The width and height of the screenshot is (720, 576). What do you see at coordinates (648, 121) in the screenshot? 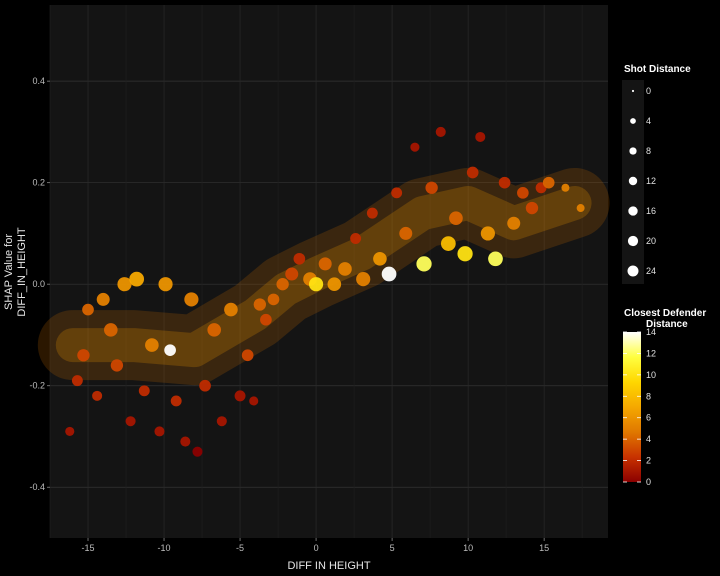
I see `size-legend-label: 4` at bounding box center [648, 121].